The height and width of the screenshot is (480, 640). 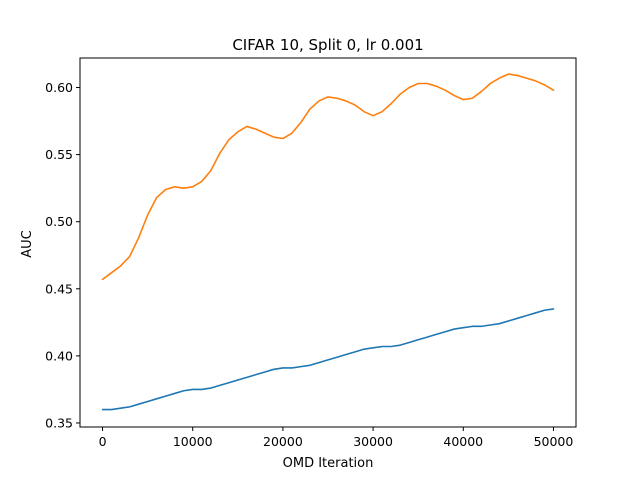 I want to click on x-tick-label: 40000, so click(x=463, y=441).